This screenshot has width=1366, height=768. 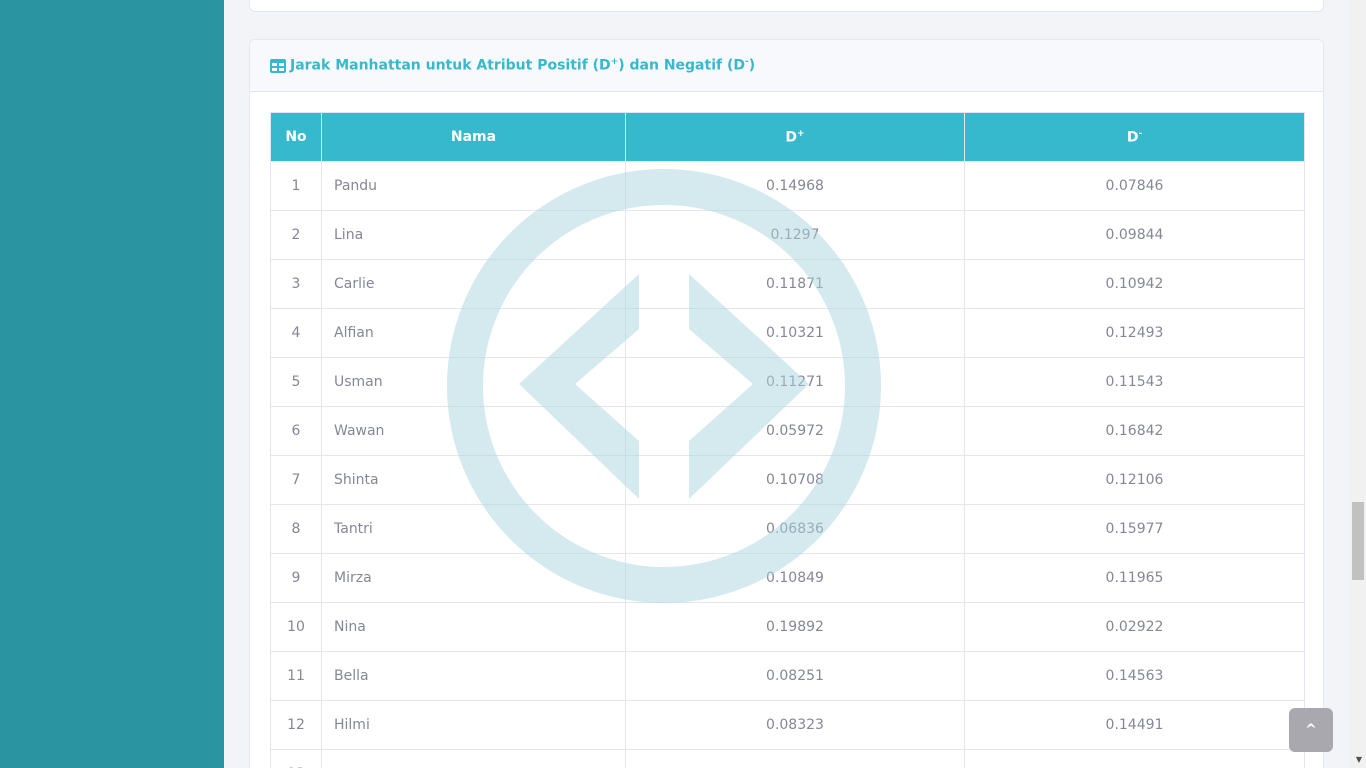 What do you see at coordinates (473, 235) in the screenshot?
I see `cell-nama: Lina` at bounding box center [473, 235].